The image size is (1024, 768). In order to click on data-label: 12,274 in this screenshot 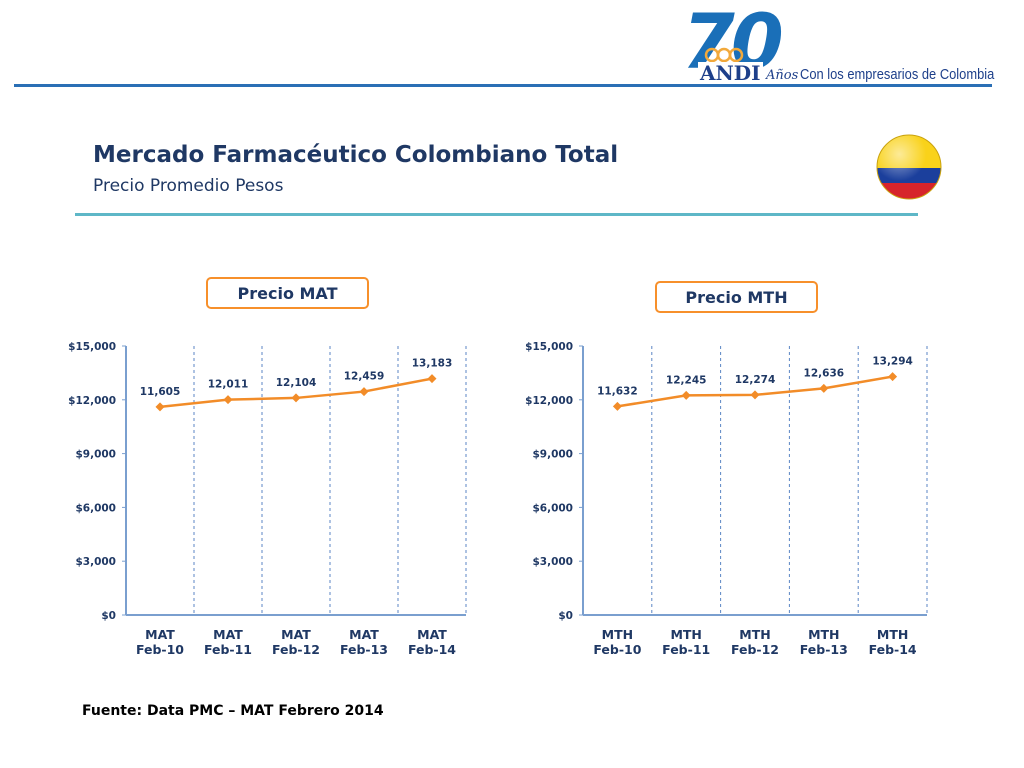, I will do `click(755, 380)`.